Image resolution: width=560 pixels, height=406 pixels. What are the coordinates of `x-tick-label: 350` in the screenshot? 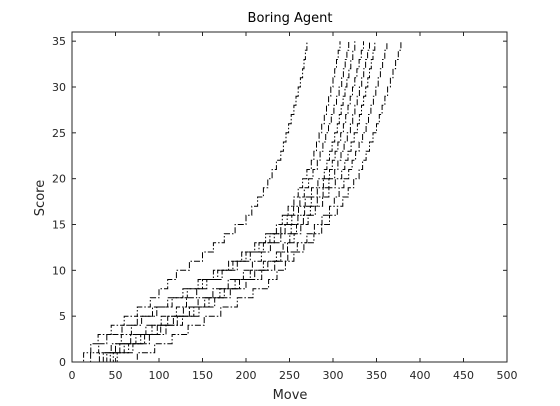 It's located at (376, 375).